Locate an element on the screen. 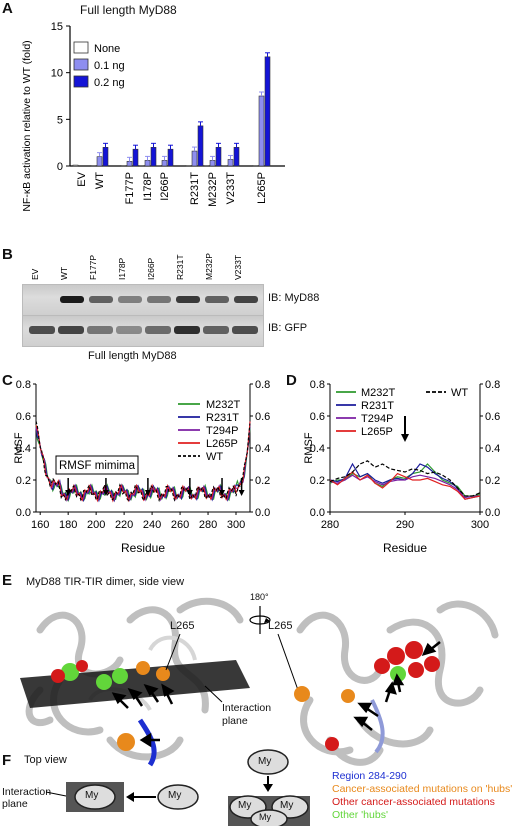 This screenshot has width=520, height=826. label-l265-right: L265 is located at coordinates (280, 626).